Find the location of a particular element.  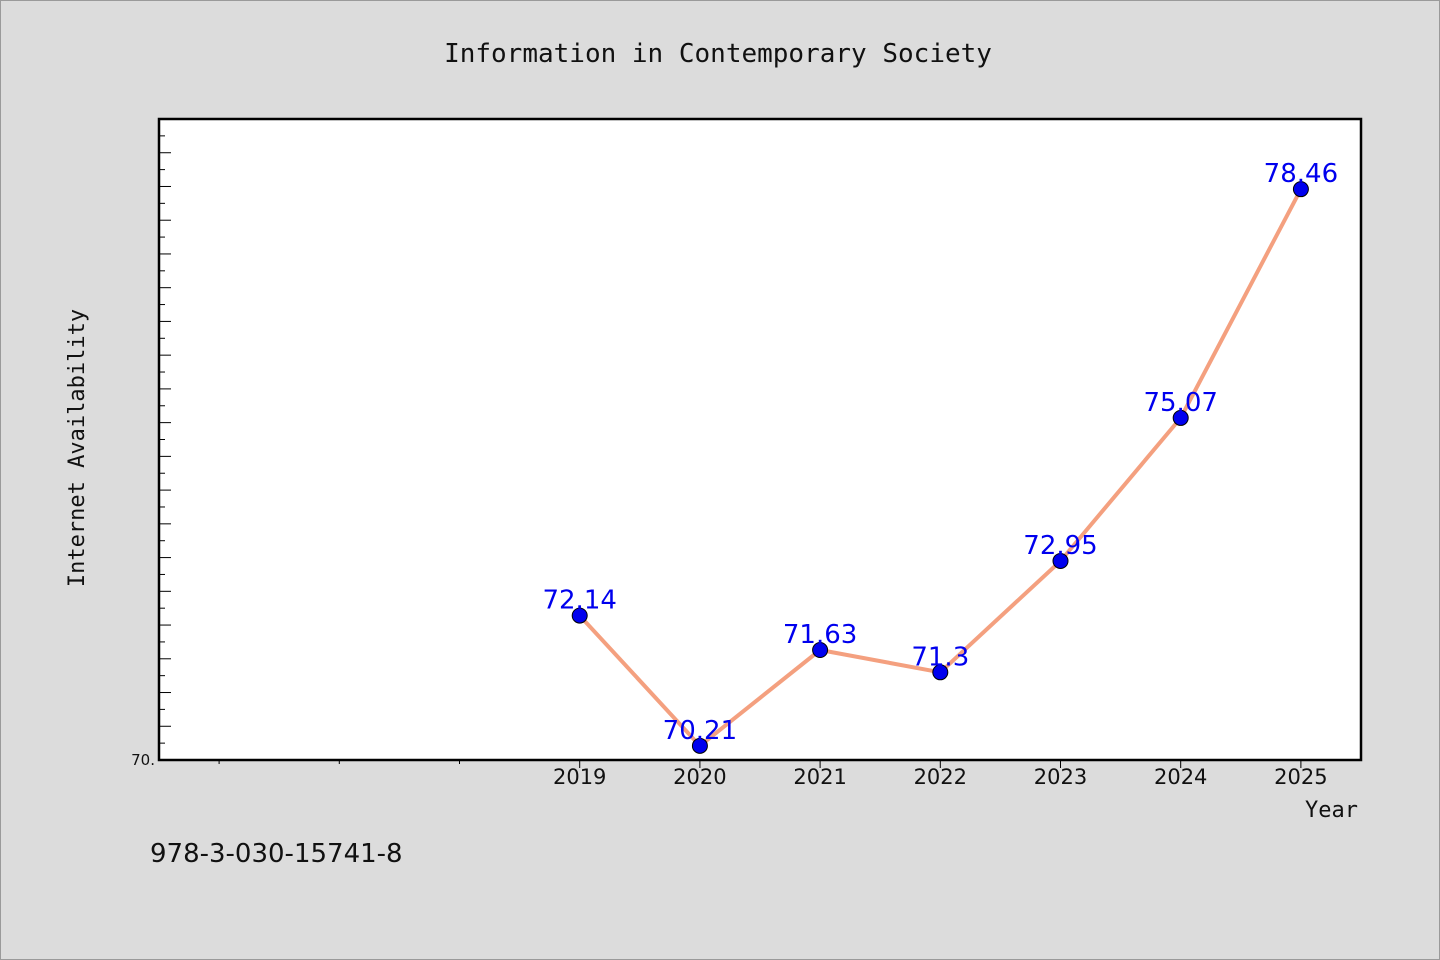

x-tick-label: 2024 is located at coordinates (1180, 777).